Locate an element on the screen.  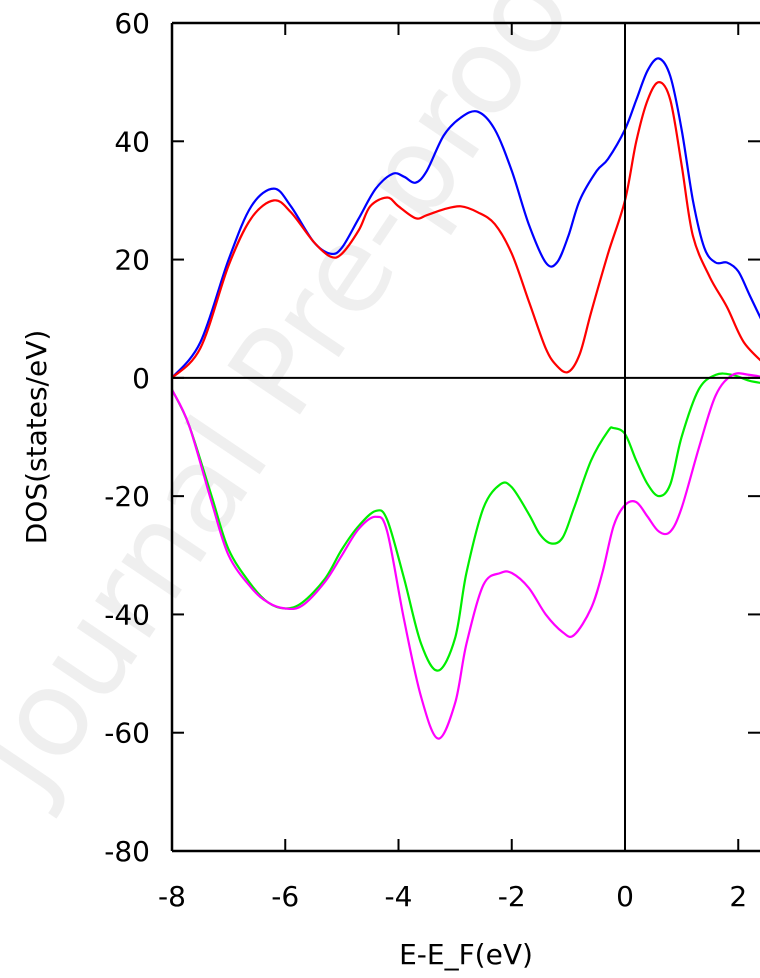
y-tick-label: -20 is located at coordinates (127, 496).